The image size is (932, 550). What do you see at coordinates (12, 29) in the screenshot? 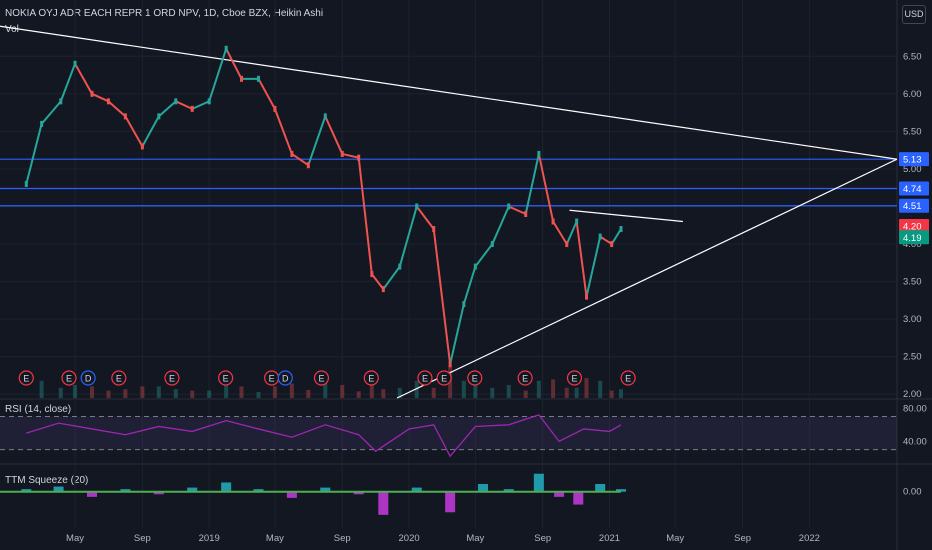
I see `volume-legend: Vol` at bounding box center [12, 29].